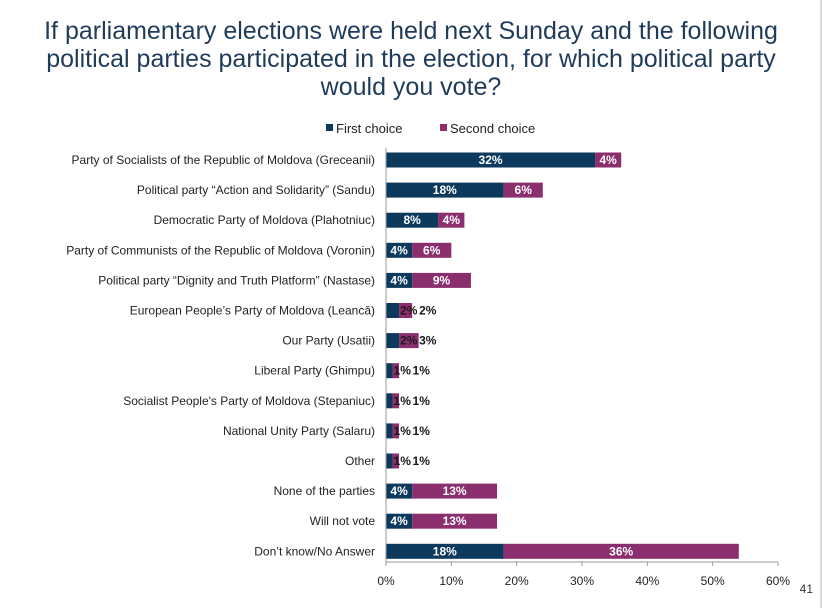  Describe the element at coordinates (386, 581) in the screenshot. I see `x-tick-label: 0%` at that location.